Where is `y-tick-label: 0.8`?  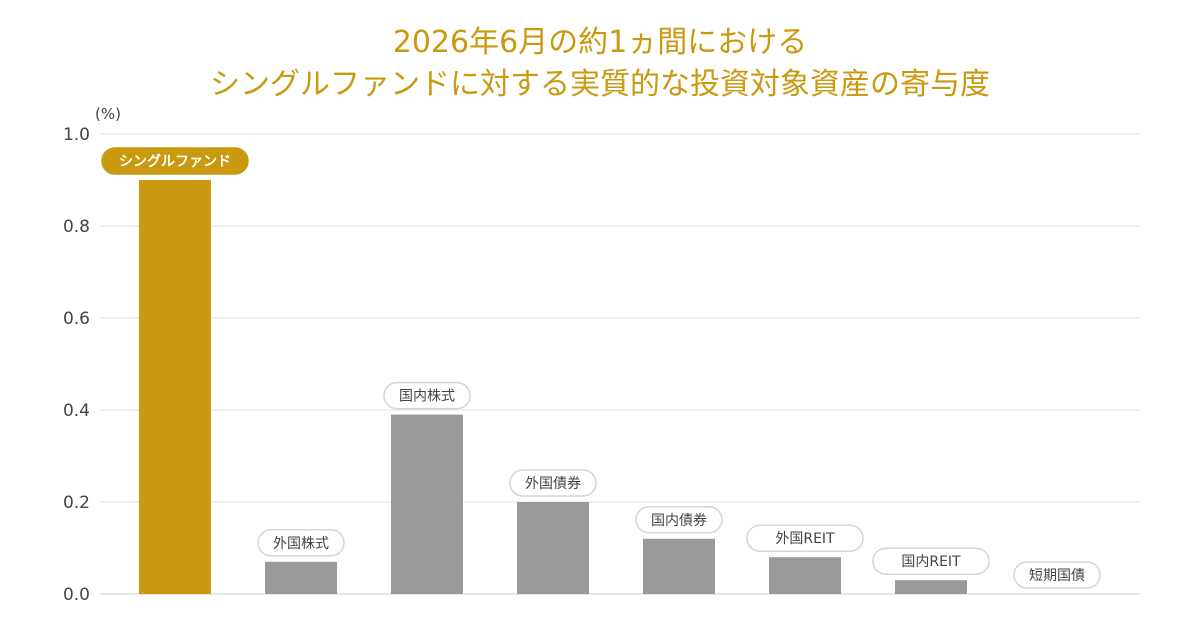 y-tick-label: 0.8 is located at coordinates (76, 227).